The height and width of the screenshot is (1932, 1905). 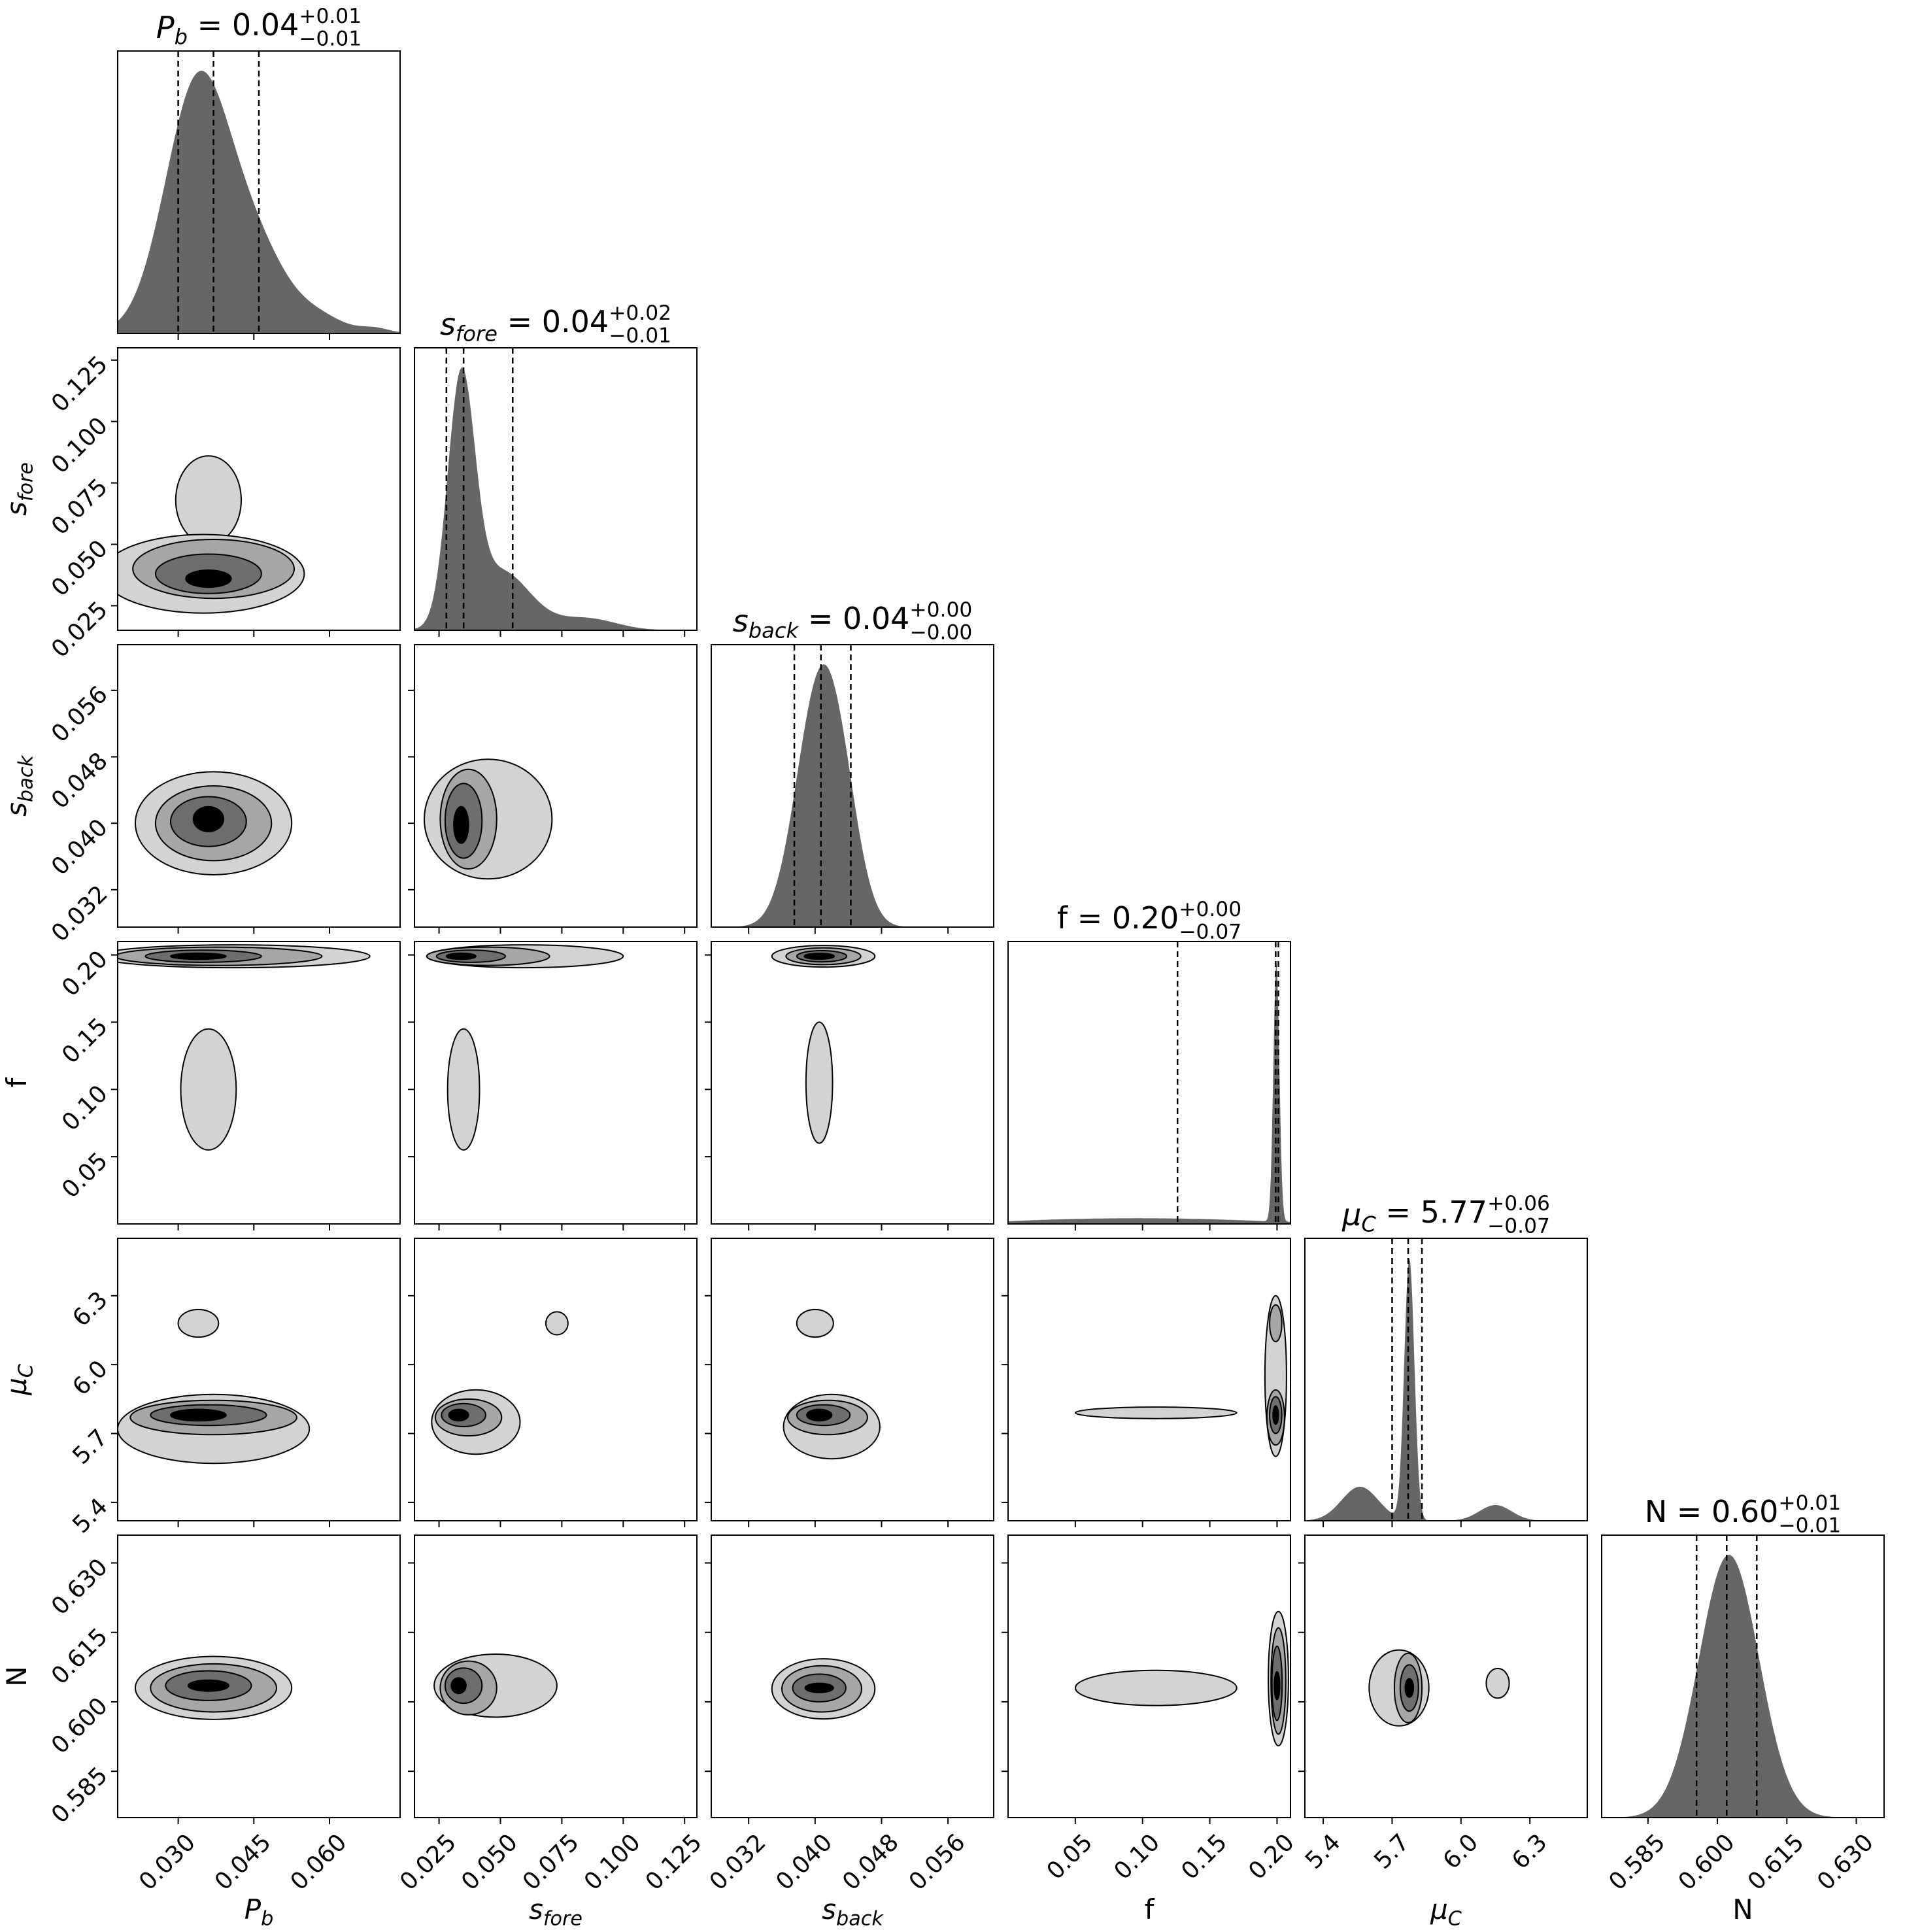 What do you see at coordinates (555, 324) in the screenshot?
I see `title-sfore: sfore = 0.04+0.02 −0.01` at bounding box center [555, 324].